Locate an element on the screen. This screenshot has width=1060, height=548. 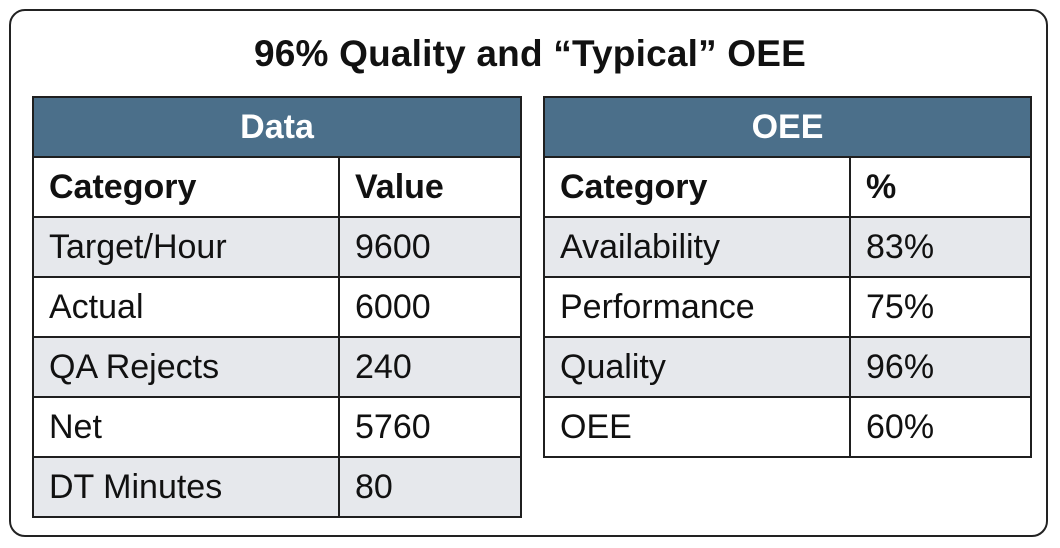
table-row: DT Minutes 80 is located at coordinates (277, 487).